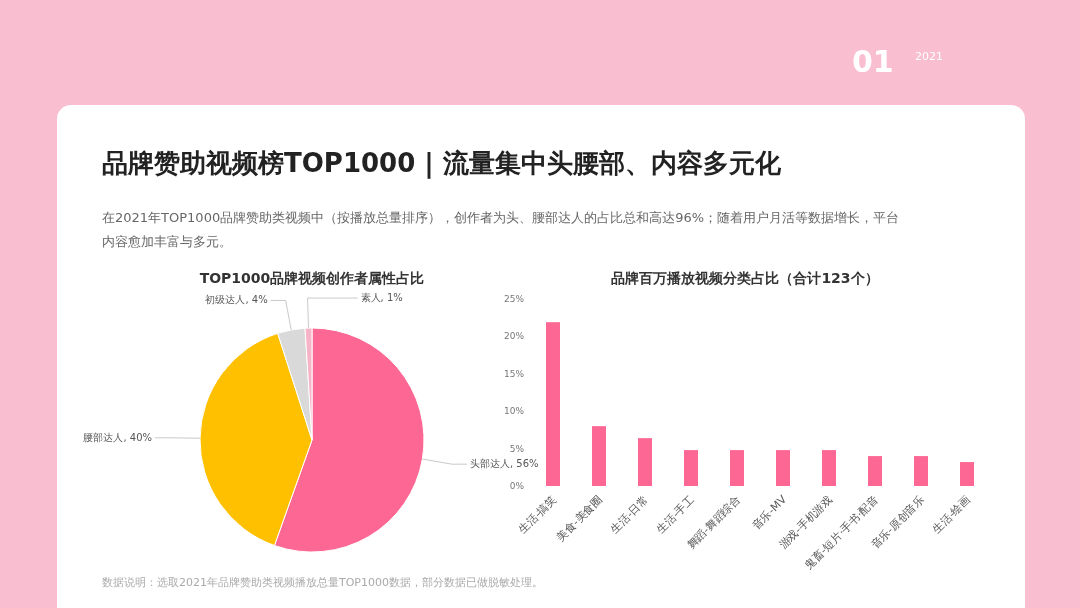 This screenshot has width=1080, height=608. What do you see at coordinates (118, 437) in the screenshot?
I see `slice-label: 腰部达人, 40%` at bounding box center [118, 437].